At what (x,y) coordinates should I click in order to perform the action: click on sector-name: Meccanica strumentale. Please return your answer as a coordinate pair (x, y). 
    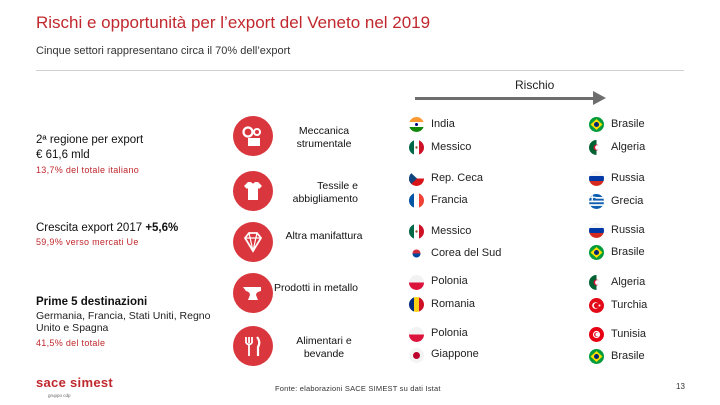
    Looking at the image, I should click on (324, 137).